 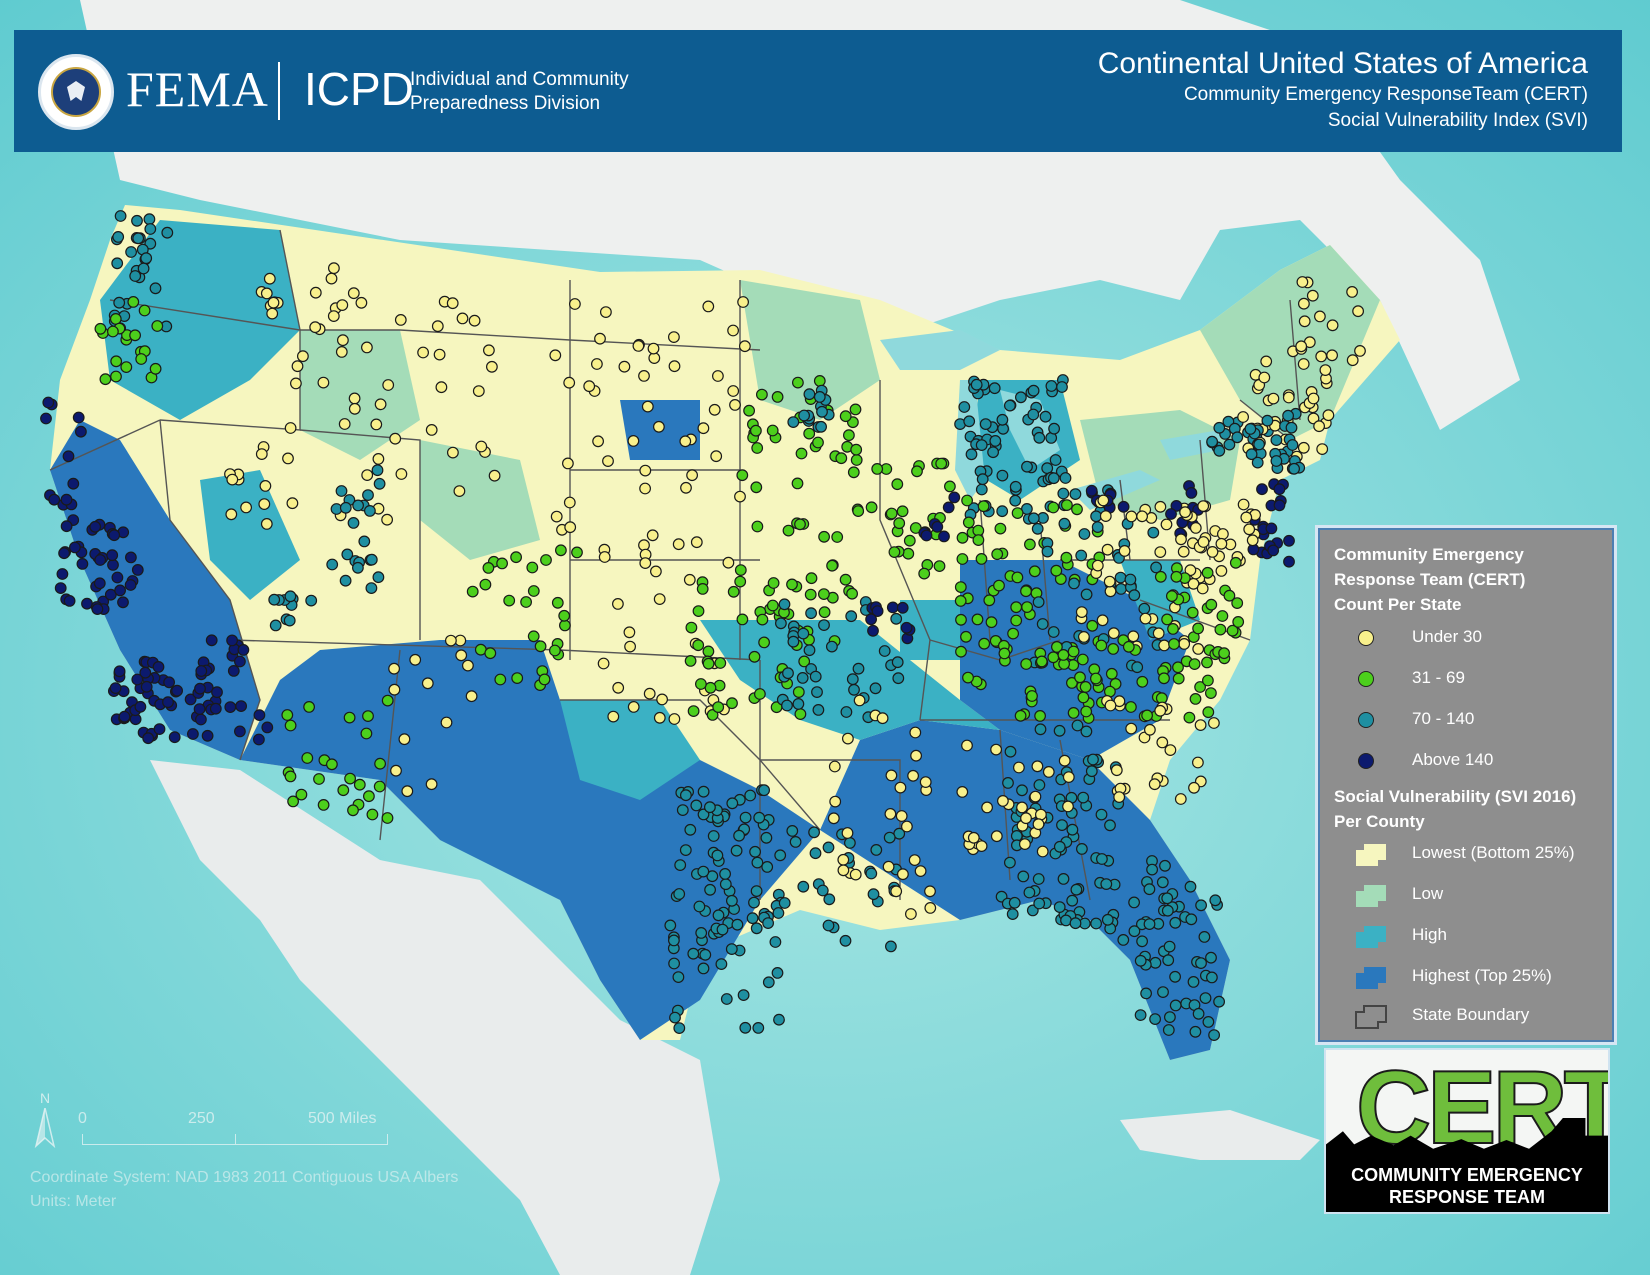 What do you see at coordinates (1385, 94) in the screenshot?
I see `map-subtitle-1: Community Emergency ResponseTeam (CERT)` at bounding box center [1385, 94].